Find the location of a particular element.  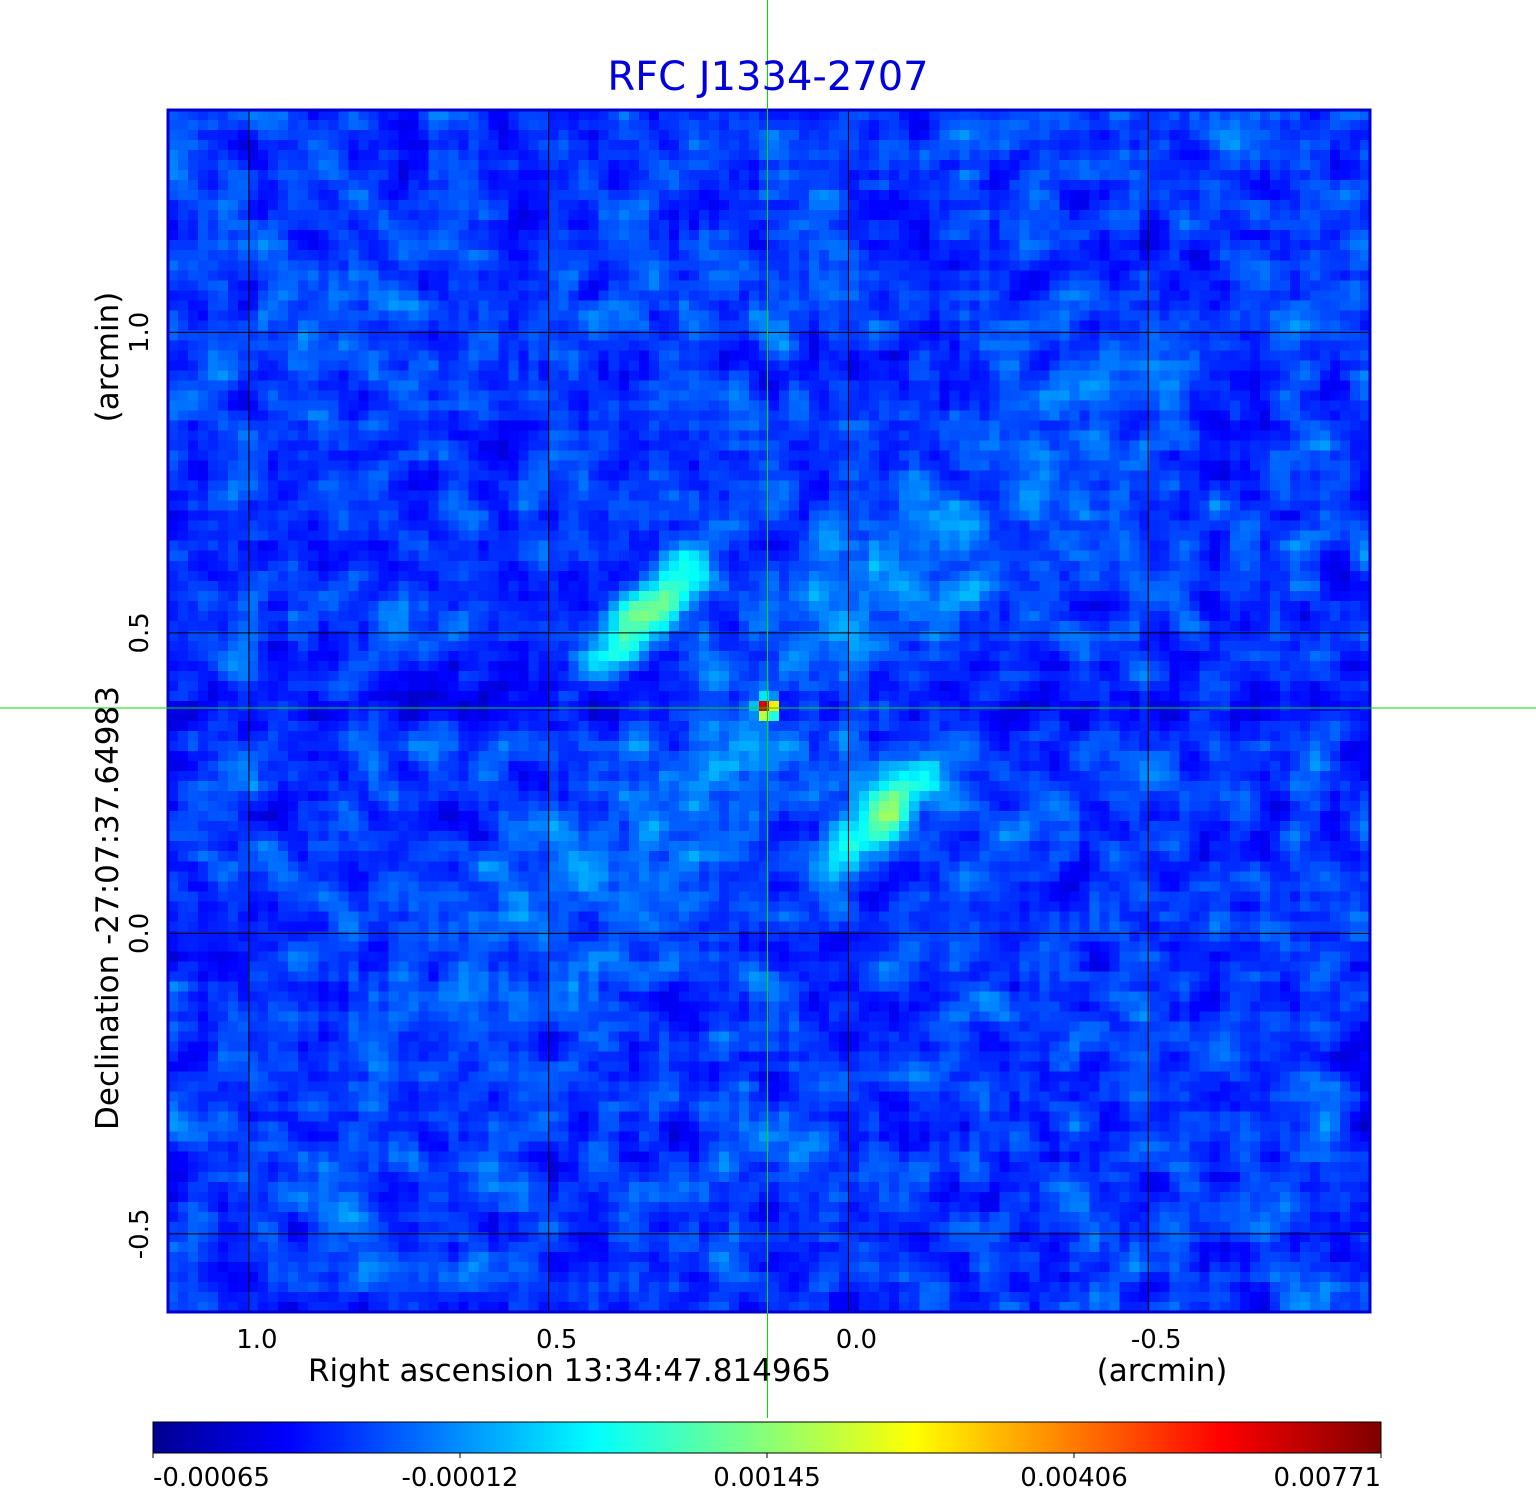

x-tick-label: 1.0 is located at coordinates (256, 1340).